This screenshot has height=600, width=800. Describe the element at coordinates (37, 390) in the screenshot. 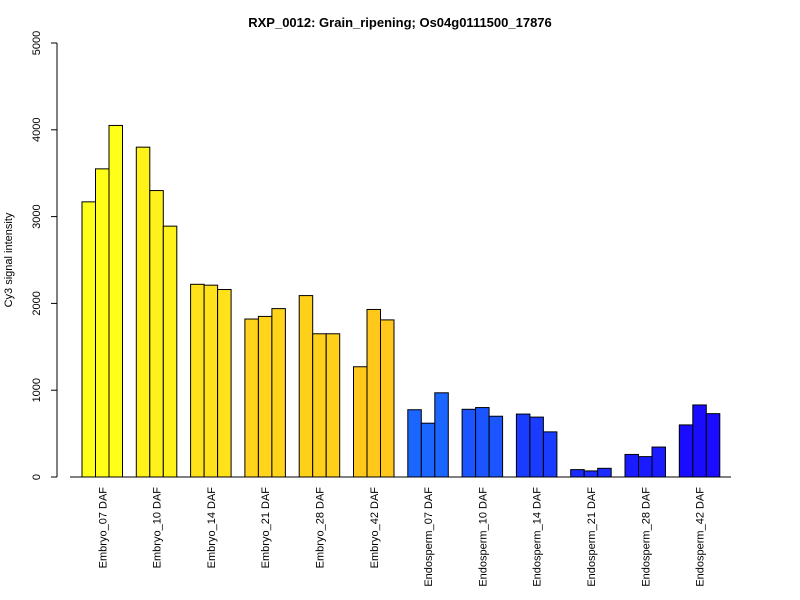

I see `y-tick-label: 1000` at that location.